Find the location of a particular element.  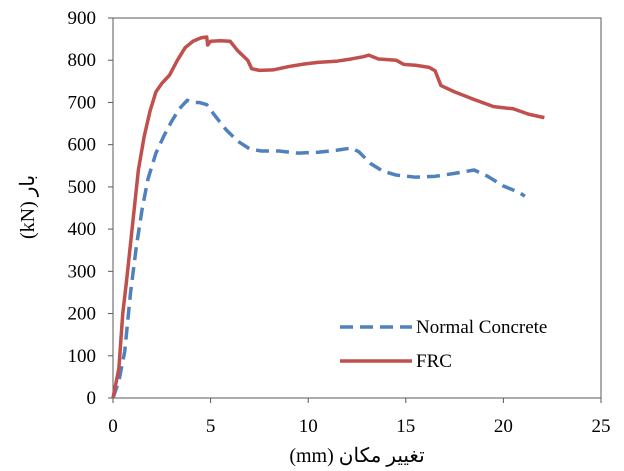

x-tick-label: 25 is located at coordinates (601, 426).